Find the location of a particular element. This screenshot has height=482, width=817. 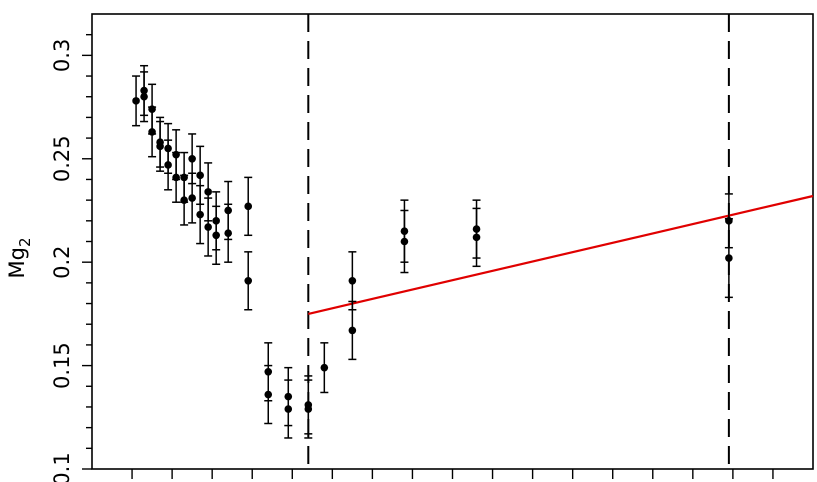

y-tick-label: 0.2 is located at coordinates (62, 261).